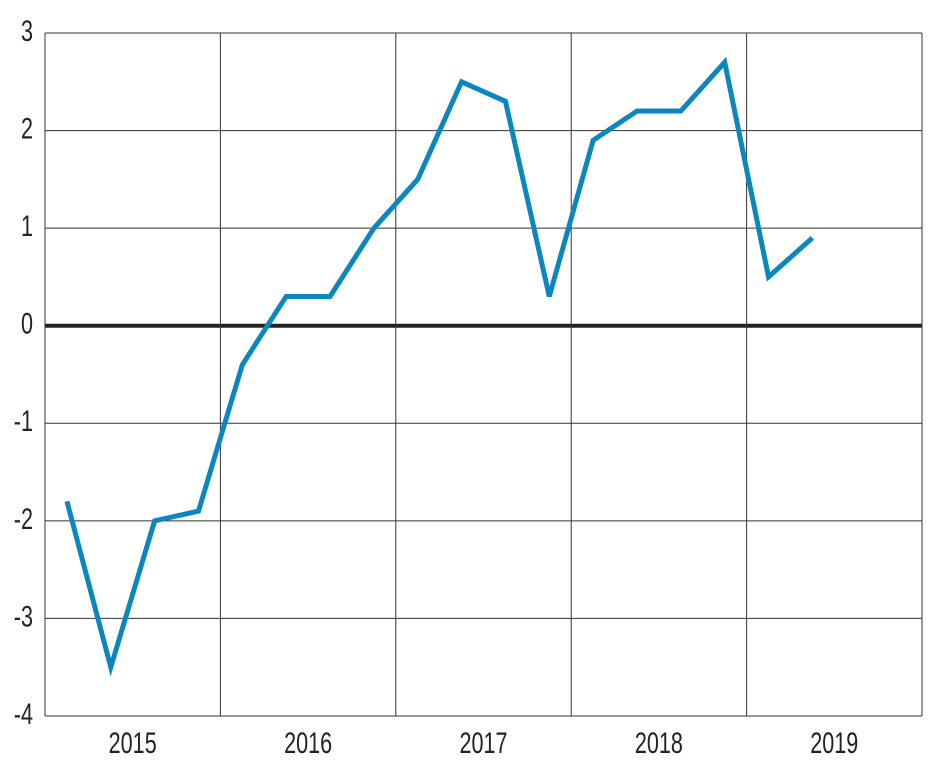  Describe the element at coordinates (27, 226) in the screenshot. I see `y-tick-label: 1` at that location.